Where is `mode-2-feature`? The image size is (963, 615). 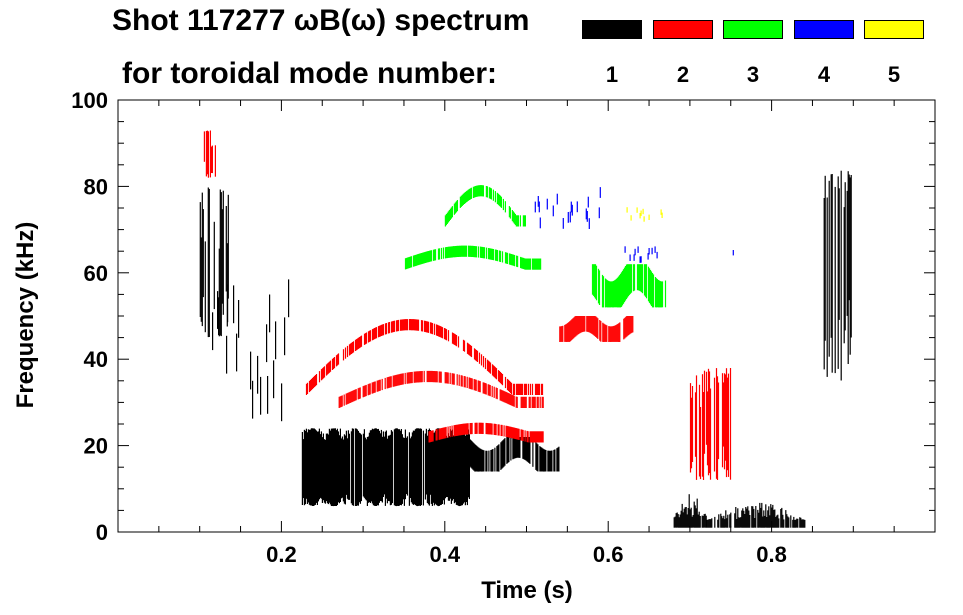 mode-2-feature is located at coordinates (424, 357).